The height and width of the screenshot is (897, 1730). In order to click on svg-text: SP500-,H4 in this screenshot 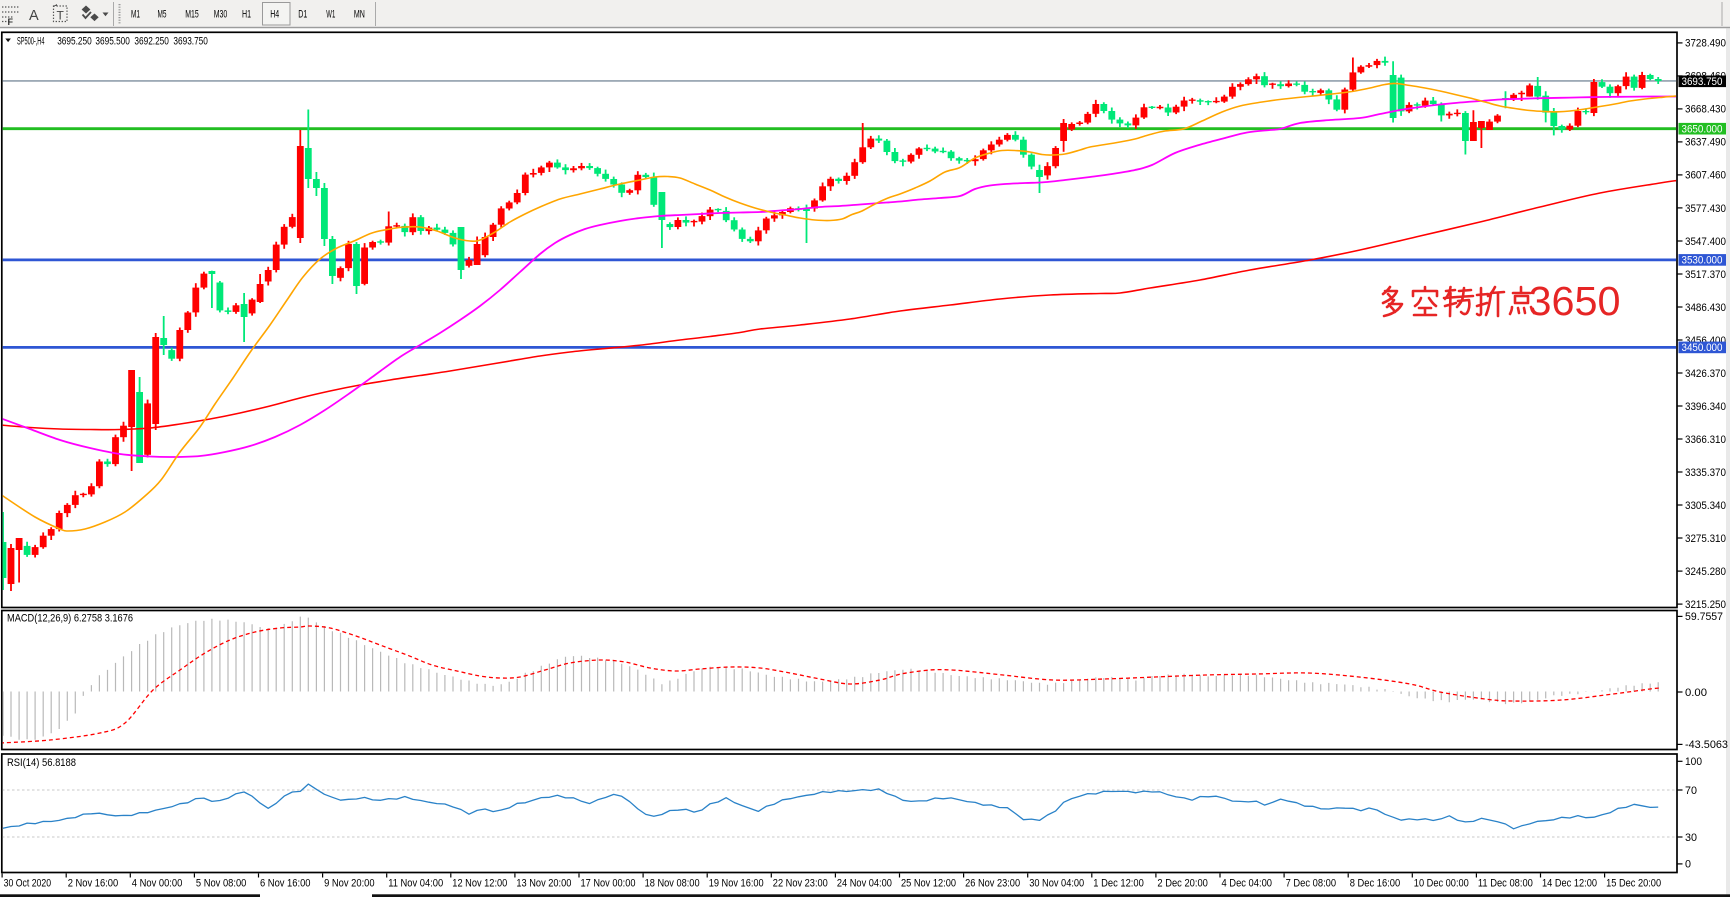, I will do `click(31, 42)`.